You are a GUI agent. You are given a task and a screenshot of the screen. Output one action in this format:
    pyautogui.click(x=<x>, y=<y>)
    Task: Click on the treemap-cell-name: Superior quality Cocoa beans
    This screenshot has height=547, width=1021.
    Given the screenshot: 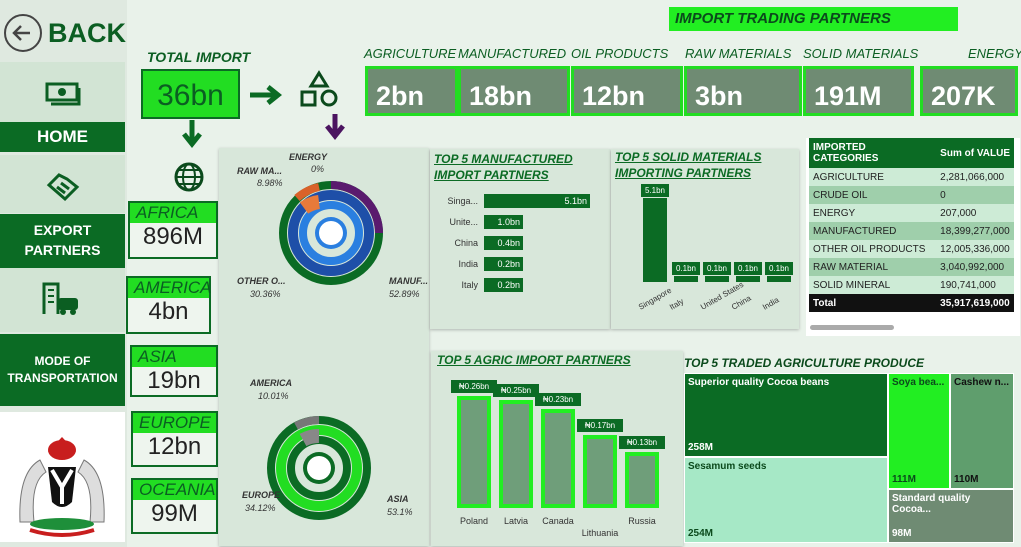 What is the action you would take?
    pyautogui.click(x=759, y=382)
    